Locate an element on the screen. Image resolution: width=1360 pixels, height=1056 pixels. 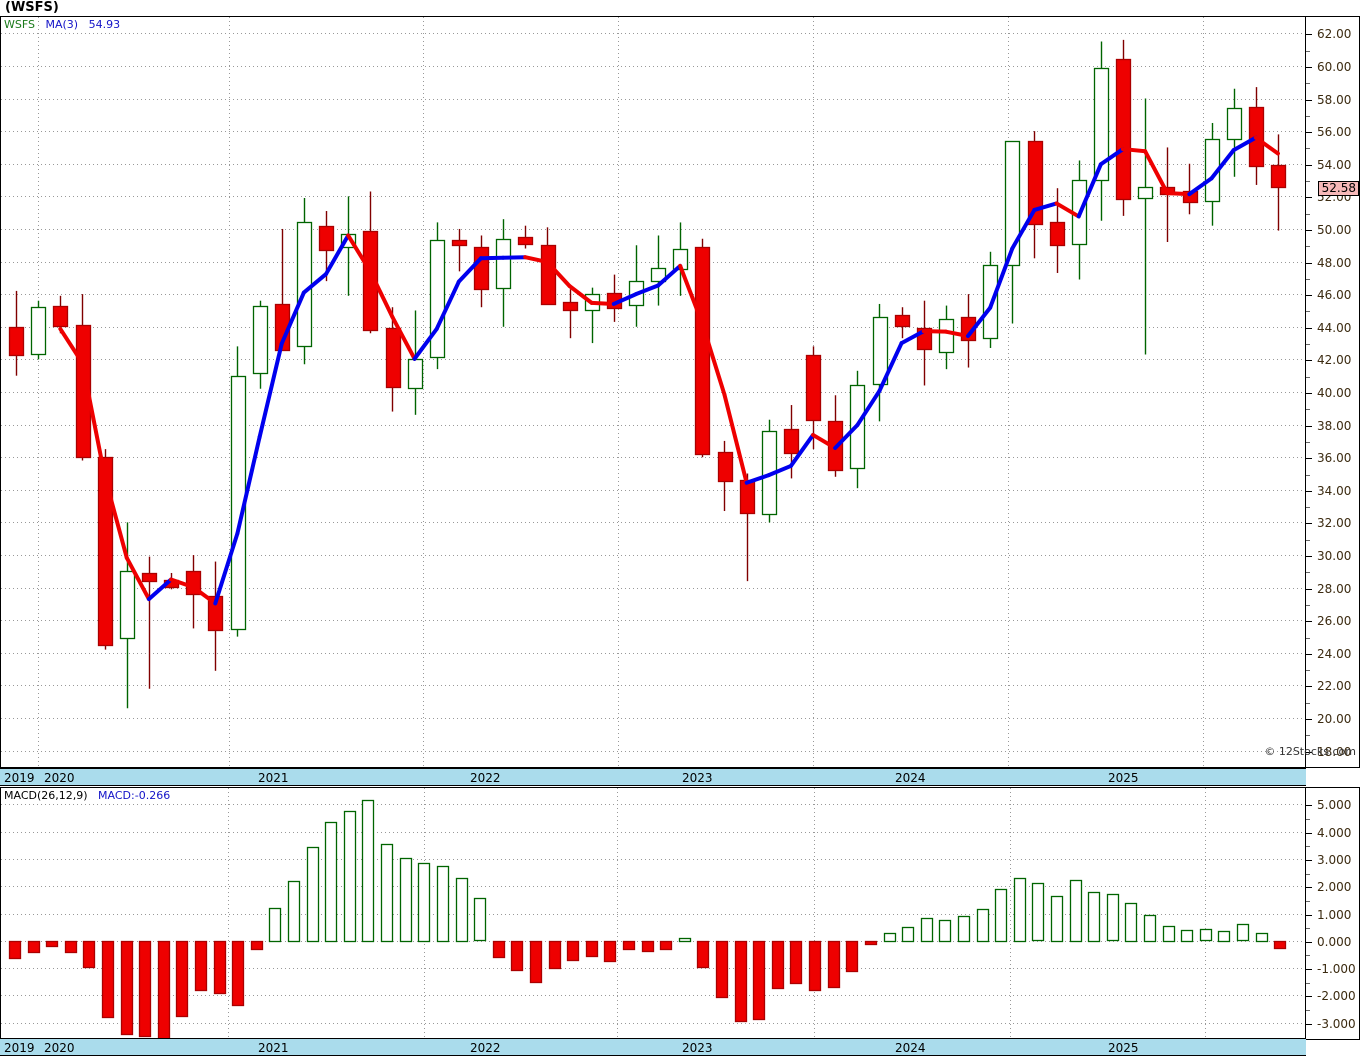
price-axis-label: 38.00 is located at coordinates (1334, 426).